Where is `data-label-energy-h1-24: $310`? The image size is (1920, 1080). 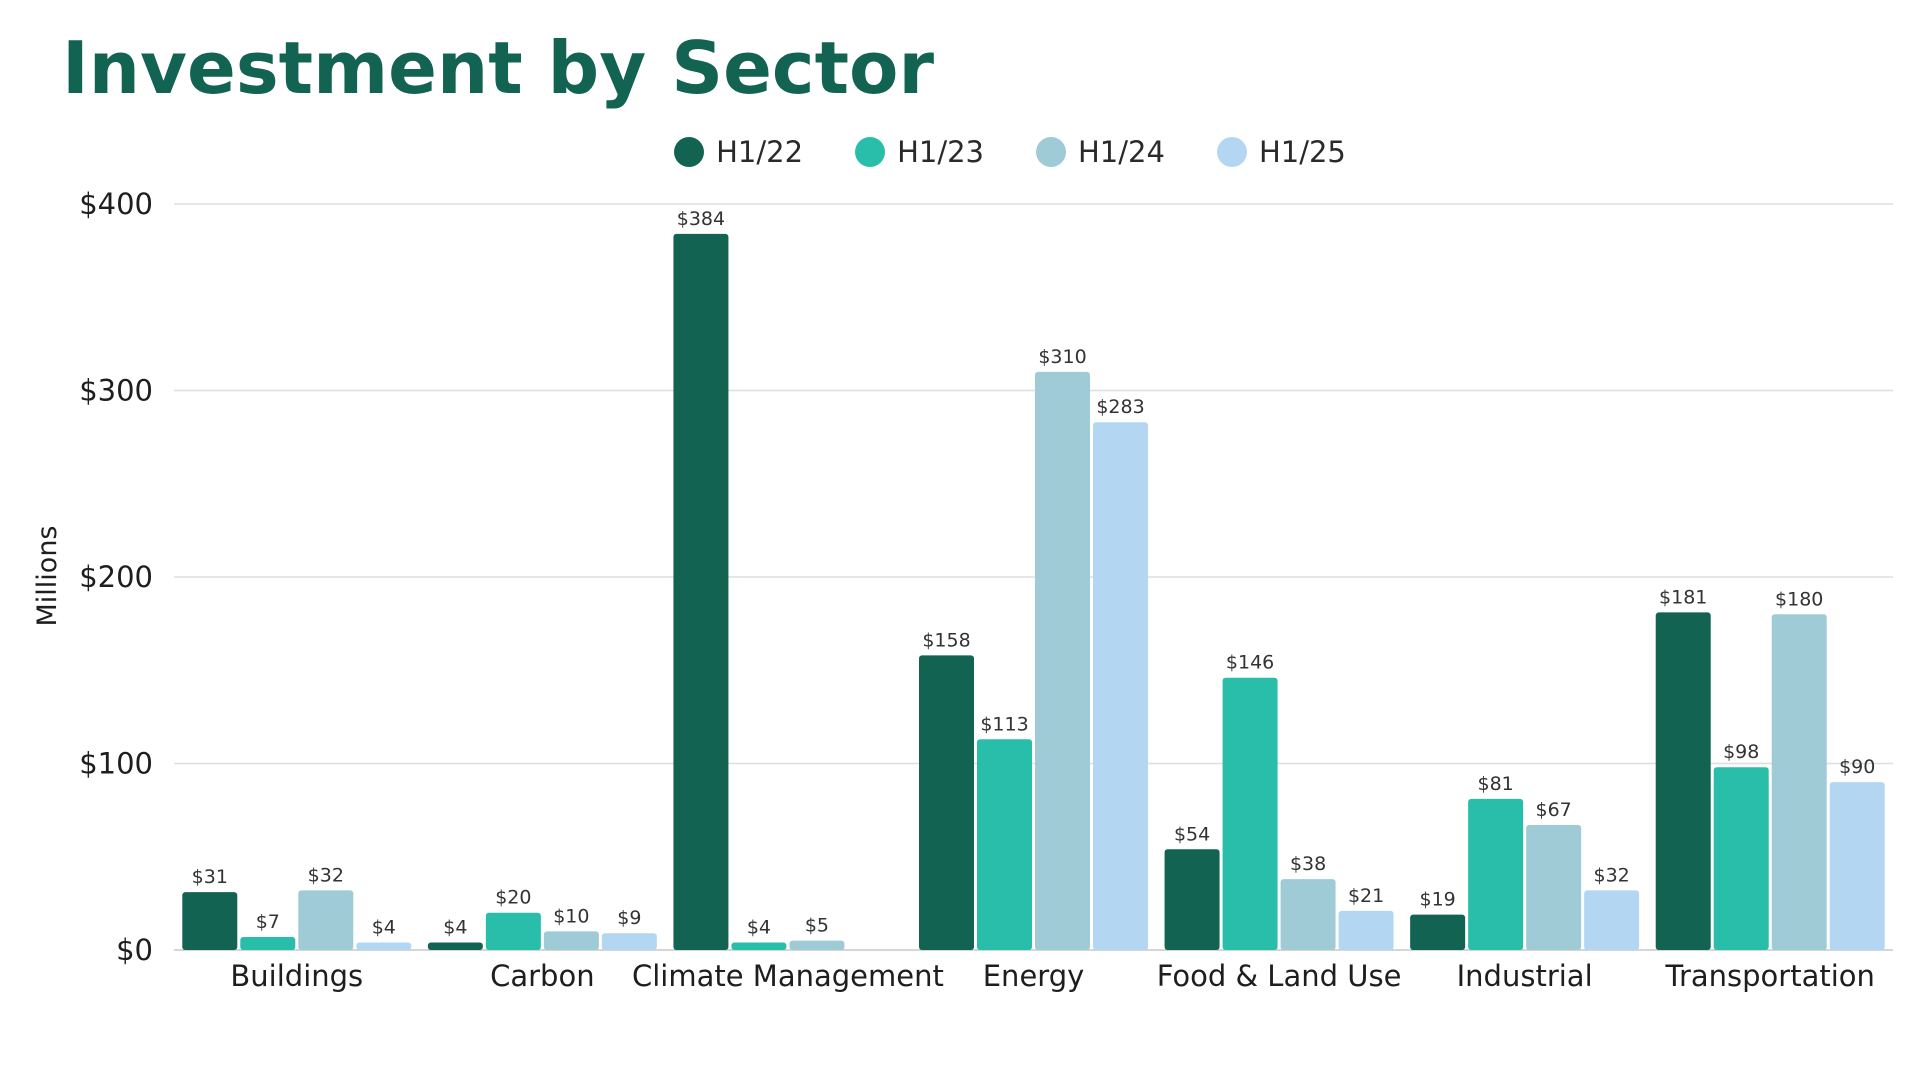 data-label-energy-h1-24: $310 is located at coordinates (1062, 357).